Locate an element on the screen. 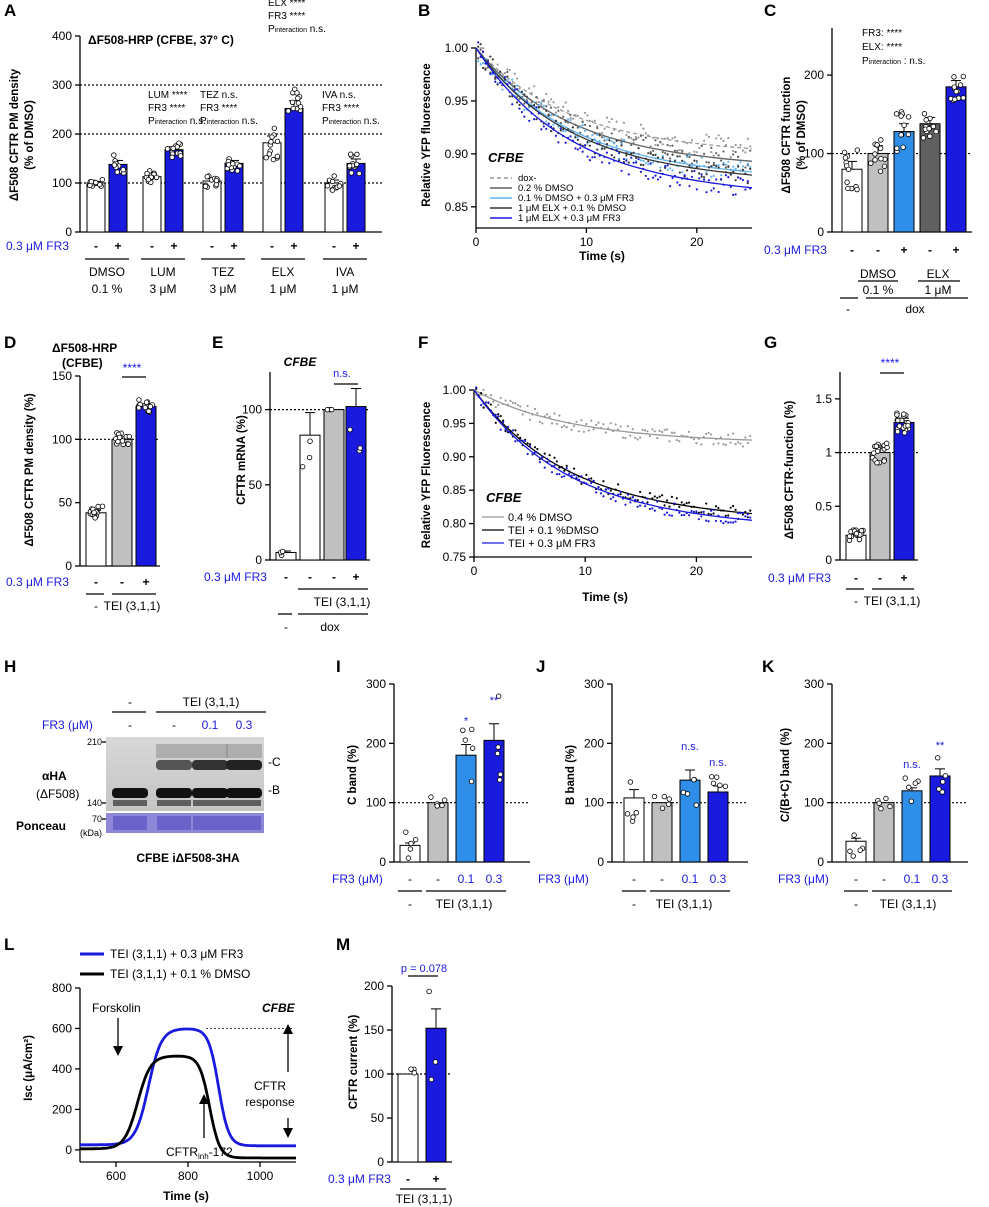  panel-e-ylabel: CFTR mRNA (%) is located at coordinates (242, 460).